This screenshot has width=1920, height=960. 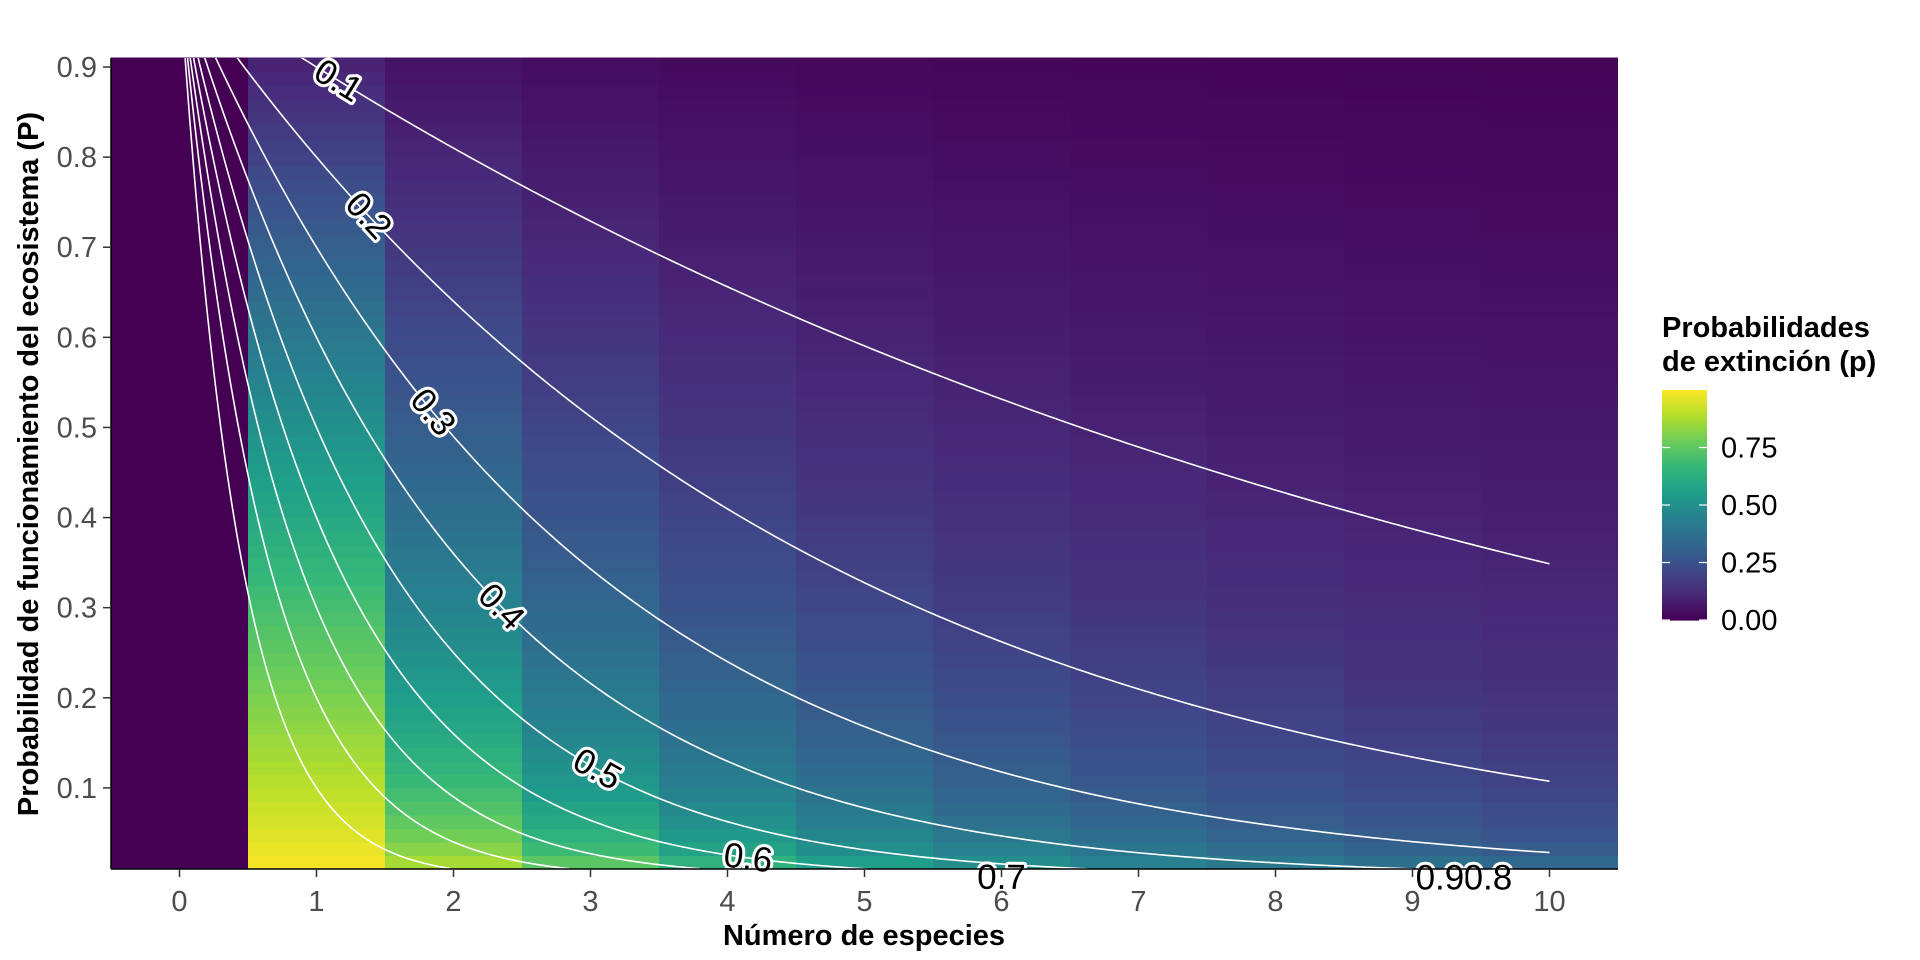 I want to click on y-tick-label: 0.9, so click(x=77, y=68).